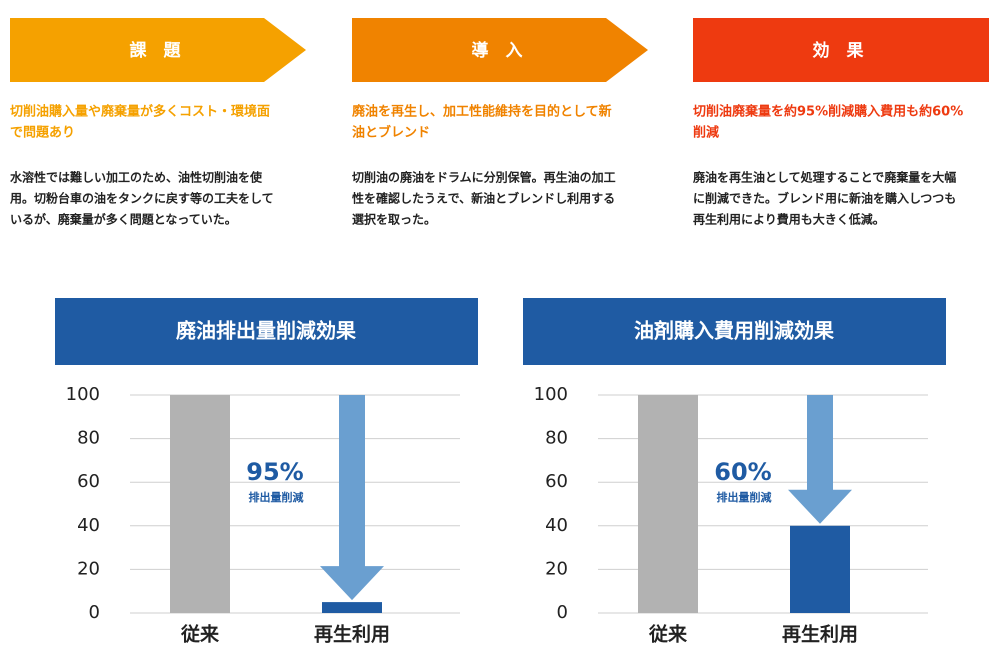 This screenshot has height=657, width=1000. What do you see at coordinates (123, 219) in the screenshot?
I see `step-body: いるが、廃棄量が多く問題となっていた。` at bounding box center [123, 219].